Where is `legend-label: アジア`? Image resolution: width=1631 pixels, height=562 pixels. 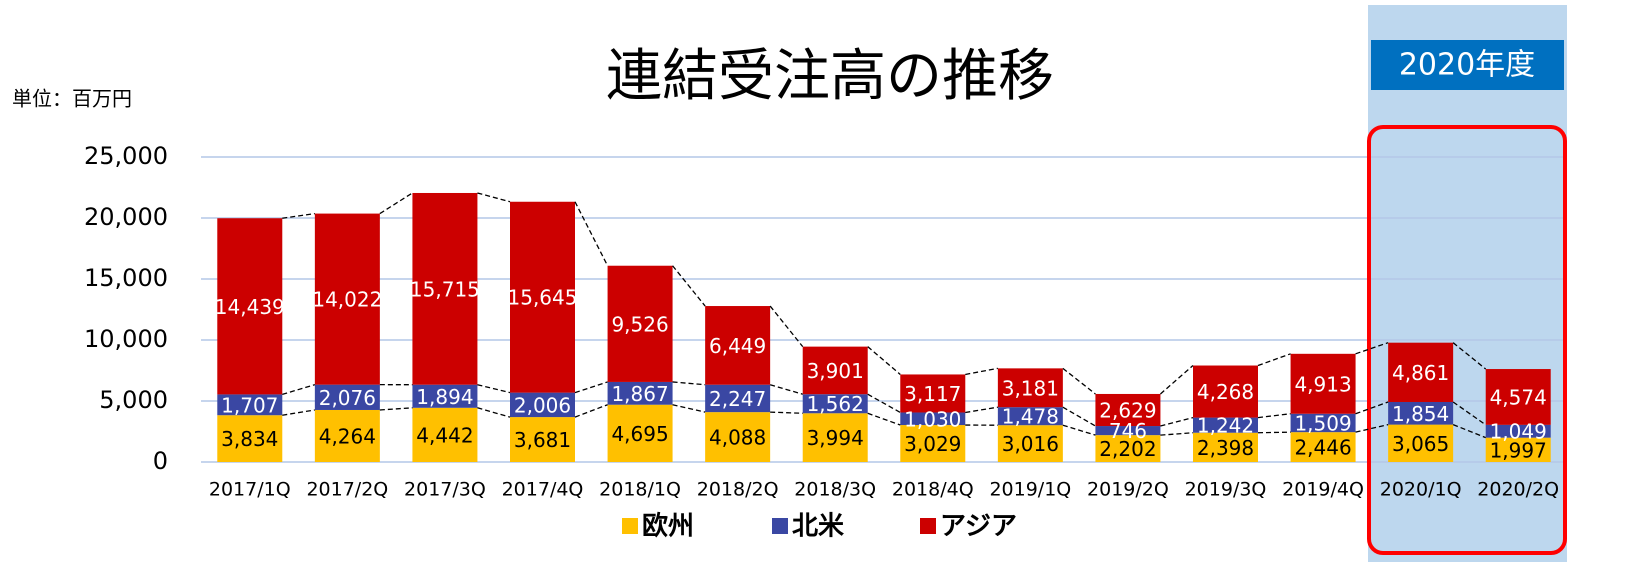 legend-label: アジア is located at coordinates (978, 527).